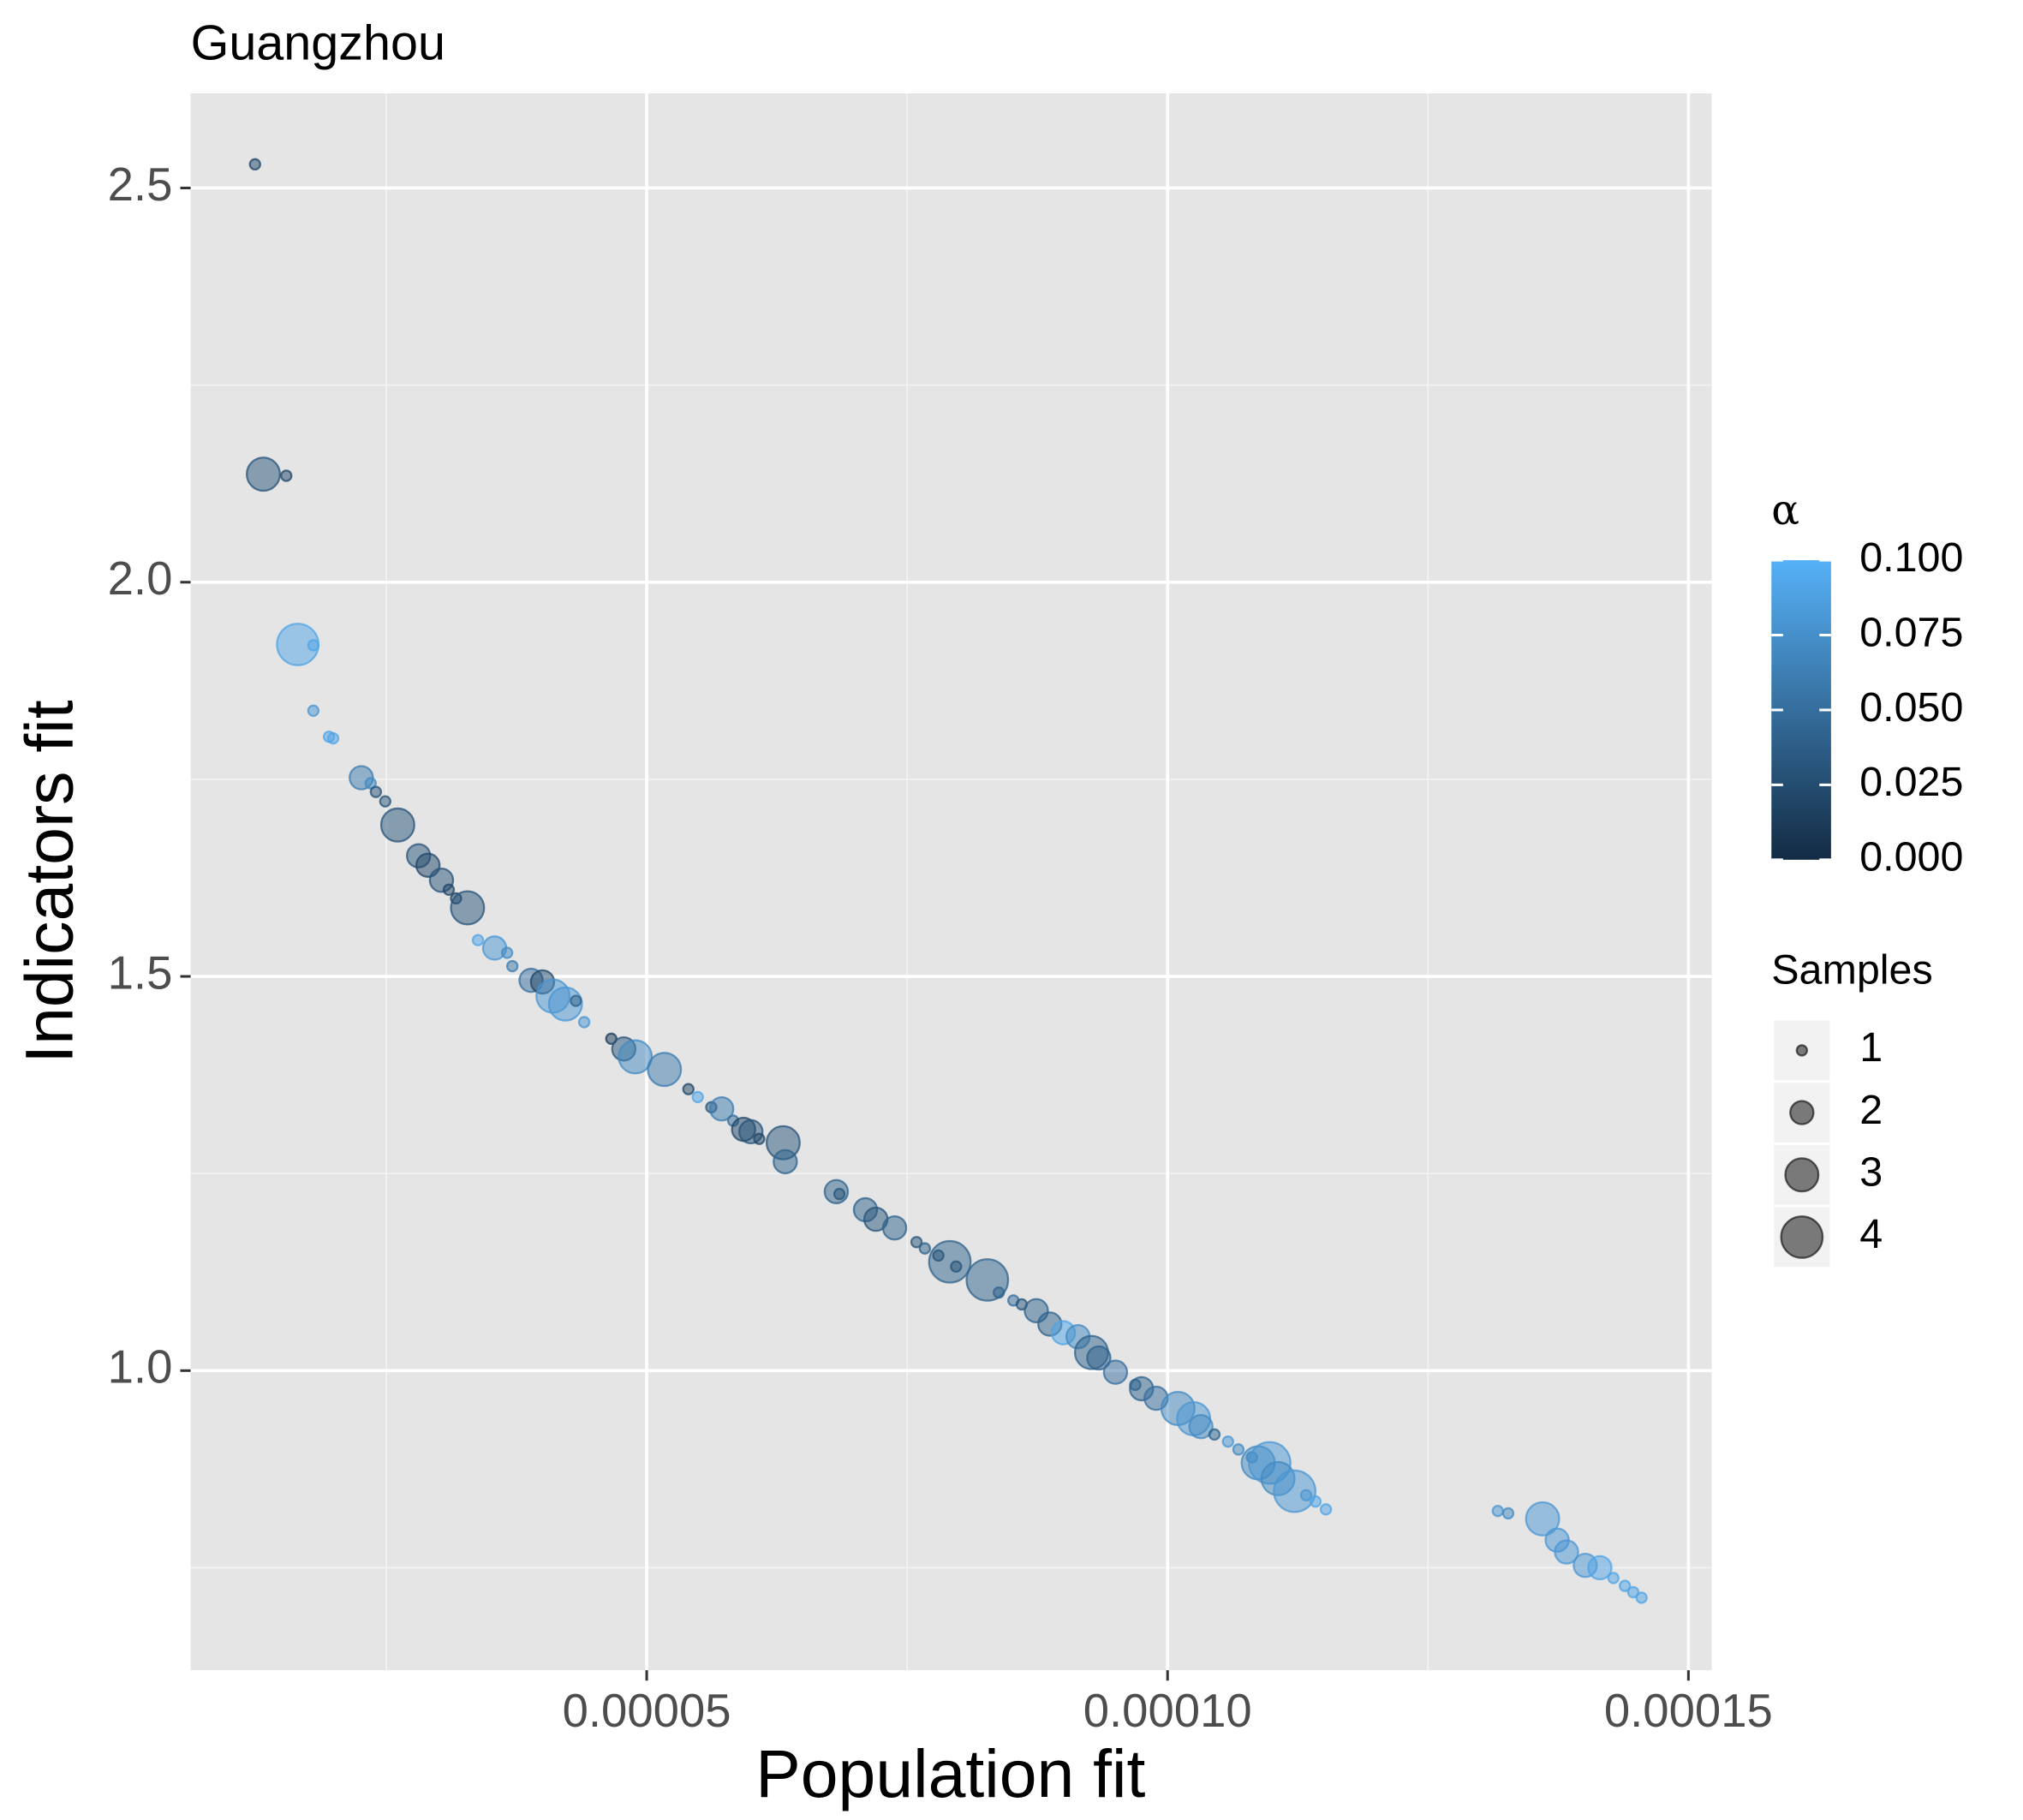 Image resolution: width=2023 pixels, height=1820 pixels. I want to click on size-legend-title: Samples, so click(1852, 969).